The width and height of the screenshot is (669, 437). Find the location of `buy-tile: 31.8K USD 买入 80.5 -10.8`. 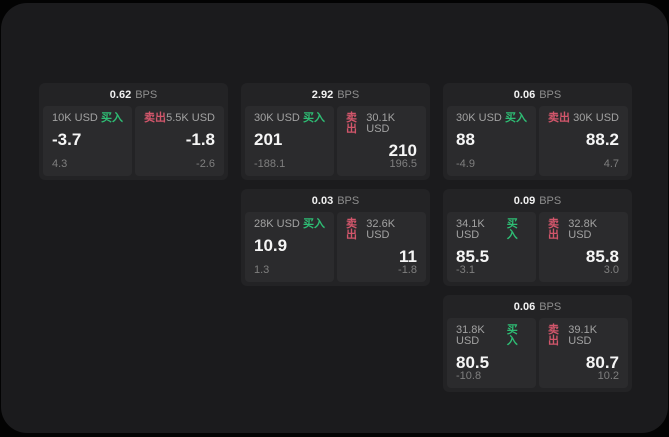

buy-tile: 31.8K USD 买入 80.5 -10.8 is located at coordinates (491, 353).